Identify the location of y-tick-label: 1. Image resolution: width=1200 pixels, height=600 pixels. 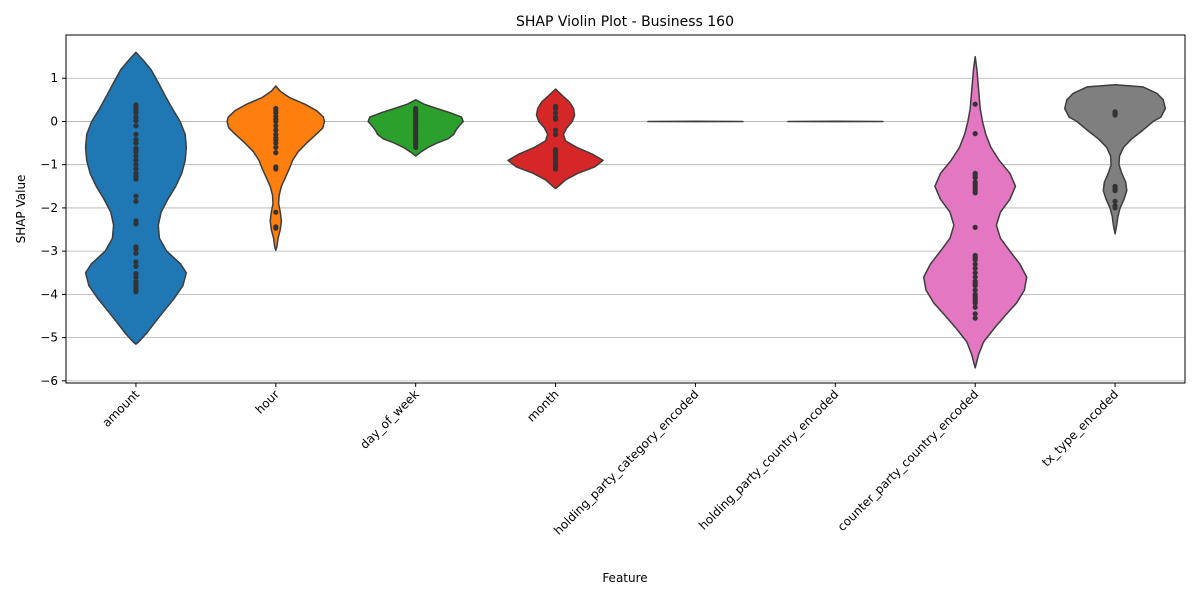
(54, 78).